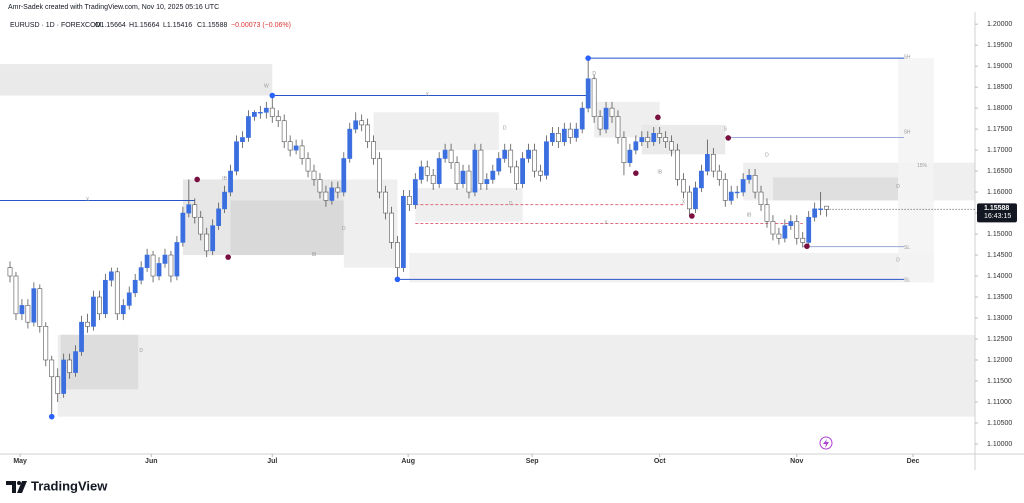  Describe the element at coordinates (907, 58) in the screenshot. I see `annotation: SH` at that location.